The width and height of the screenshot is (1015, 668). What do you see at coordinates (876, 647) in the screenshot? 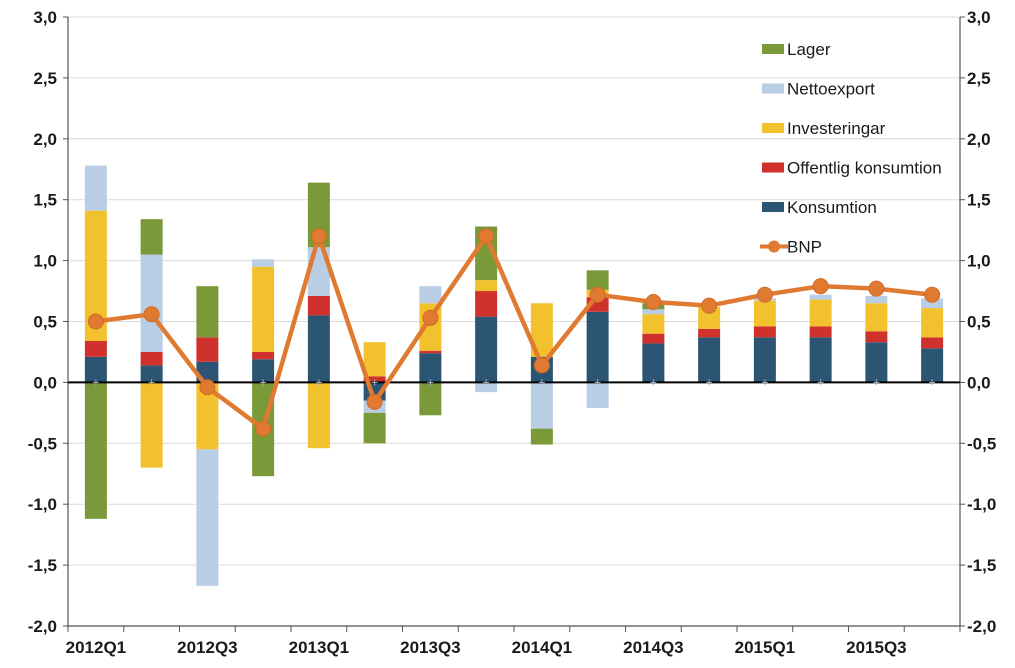
I see `x-tick-label: 2015Q3` at bounding box center [876, 647].